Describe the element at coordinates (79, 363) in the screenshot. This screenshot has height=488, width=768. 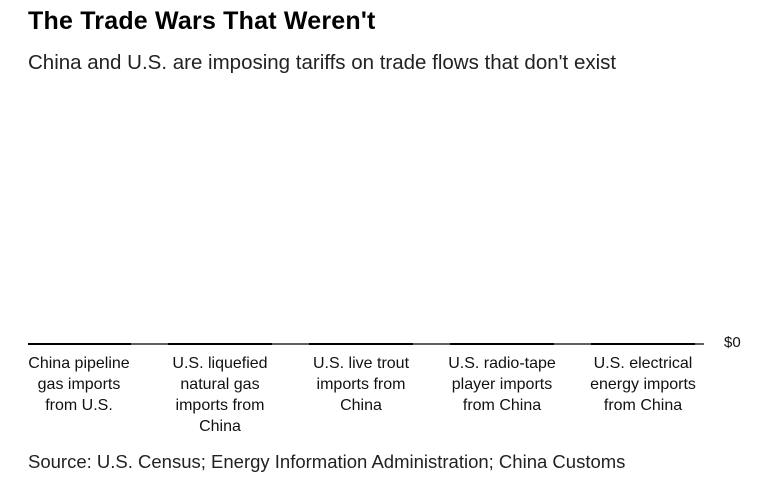
I see `category-label-line: China pipeline` at that location.